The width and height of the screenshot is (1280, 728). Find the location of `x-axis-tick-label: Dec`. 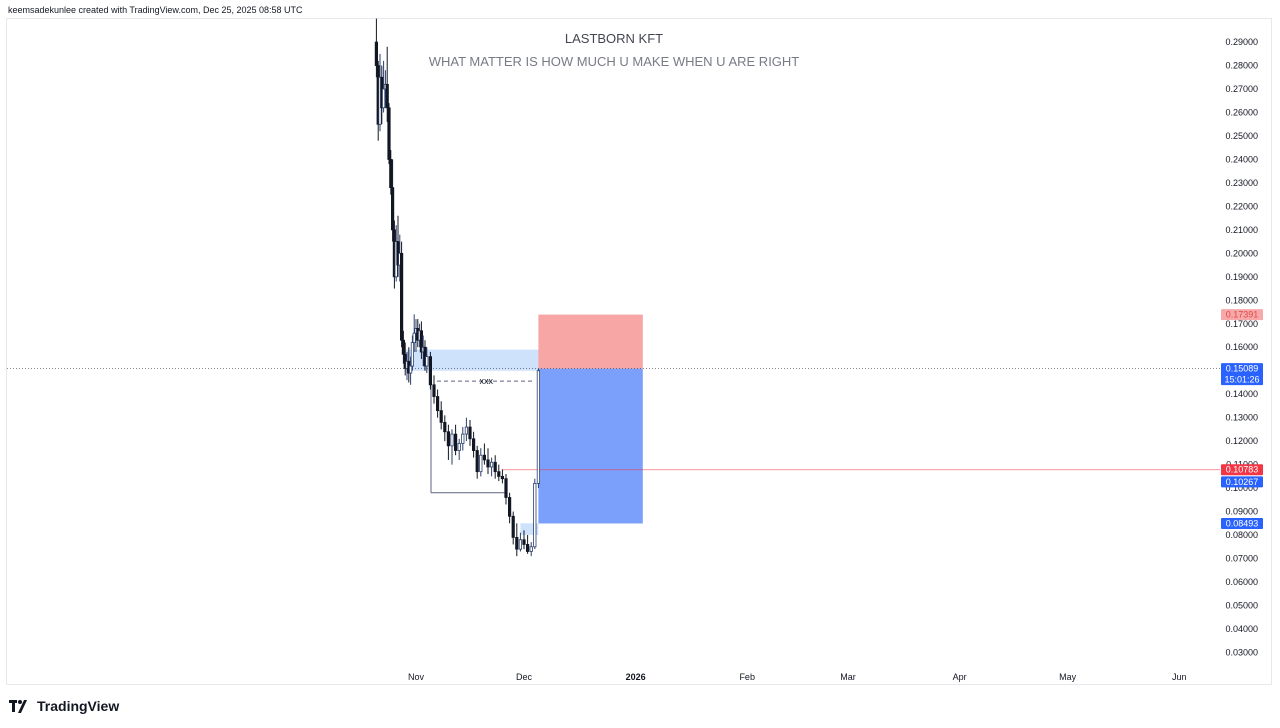

x-axis-tick-label: Dec is located at coordinates (524, 677).